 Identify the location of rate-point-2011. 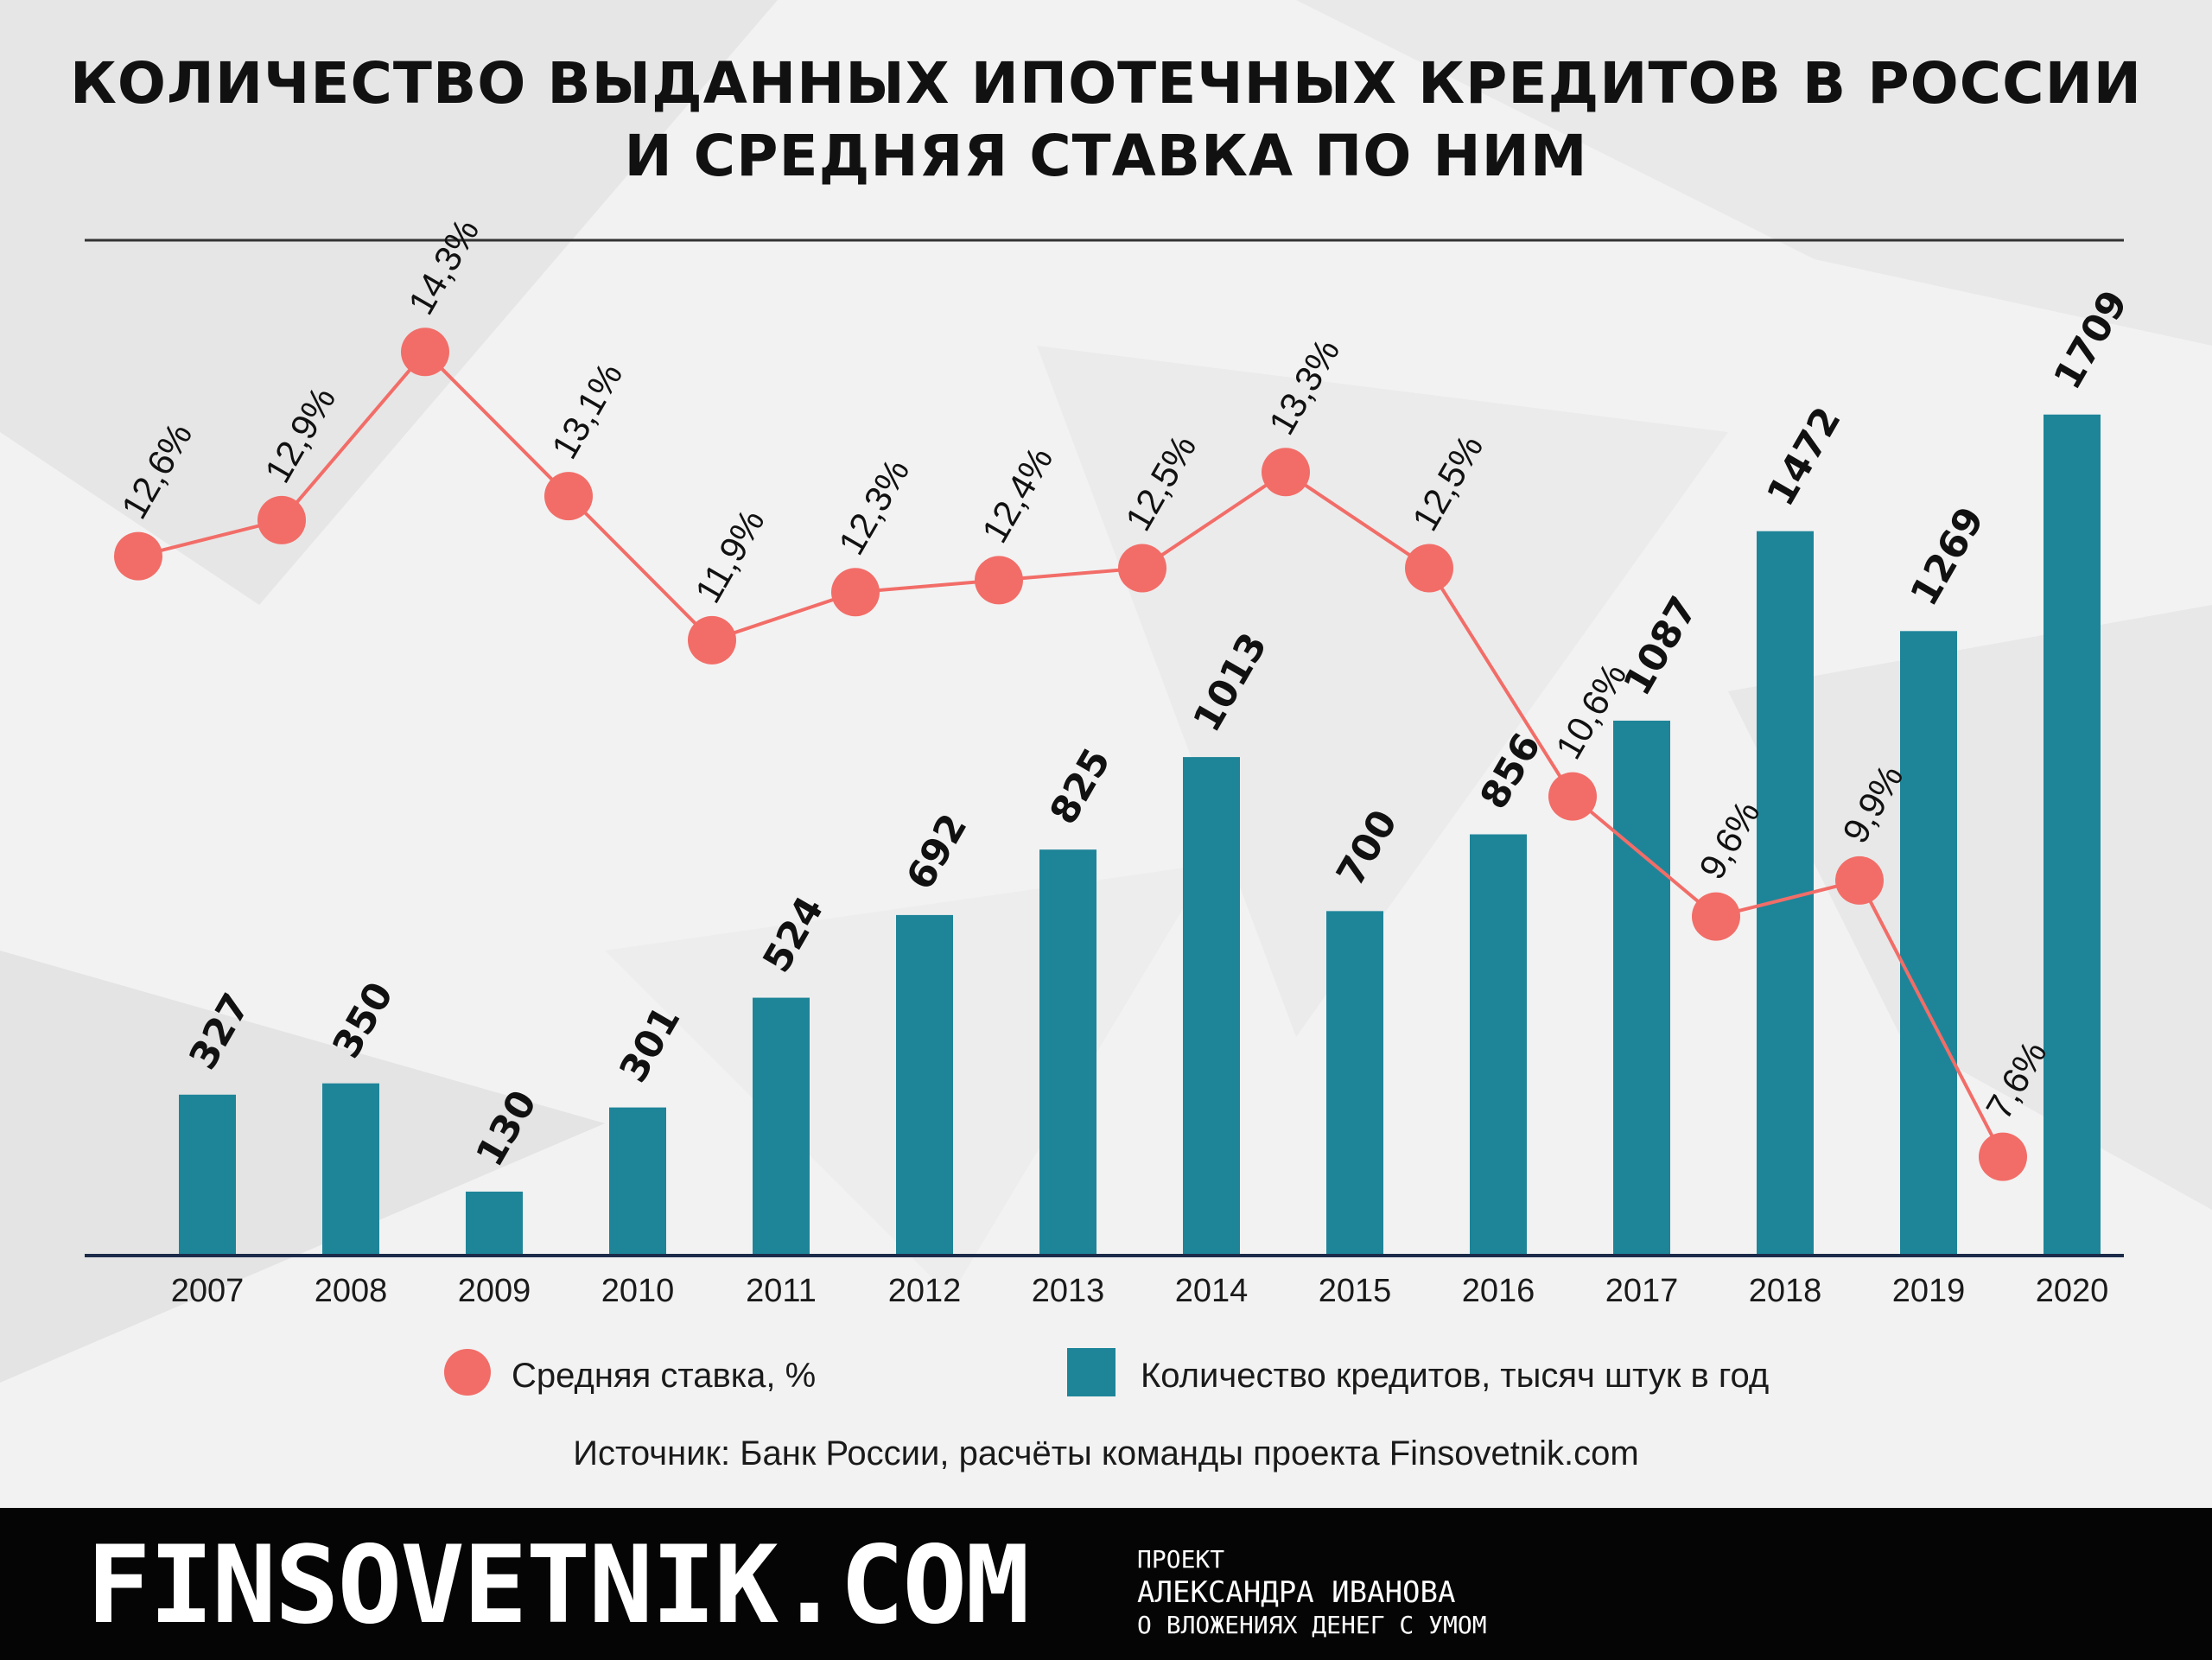
(712, 640).